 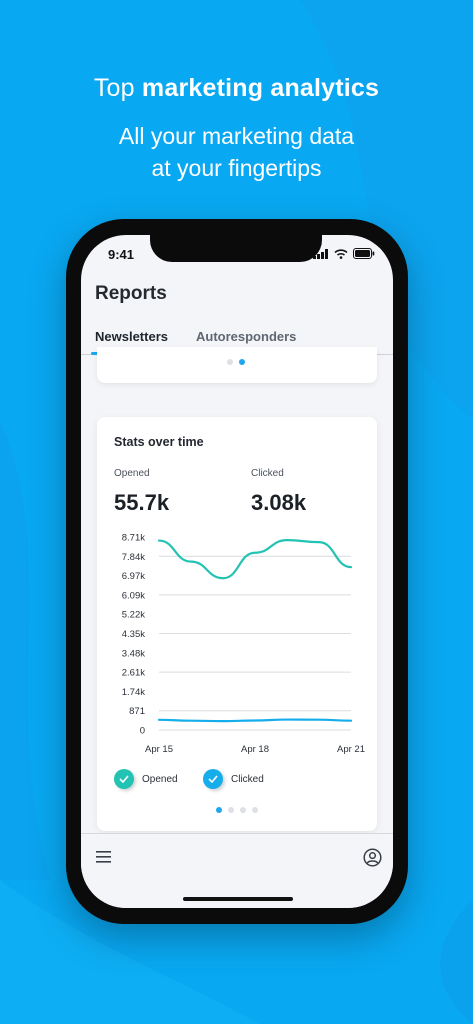 I want to click on summary-card-bottom, so click(x=237, y=365).